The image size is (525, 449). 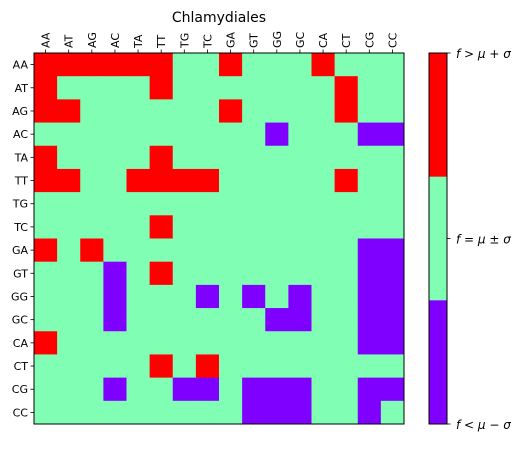 I want to click on y-tick-label: AC, so click(x=20, y=134).